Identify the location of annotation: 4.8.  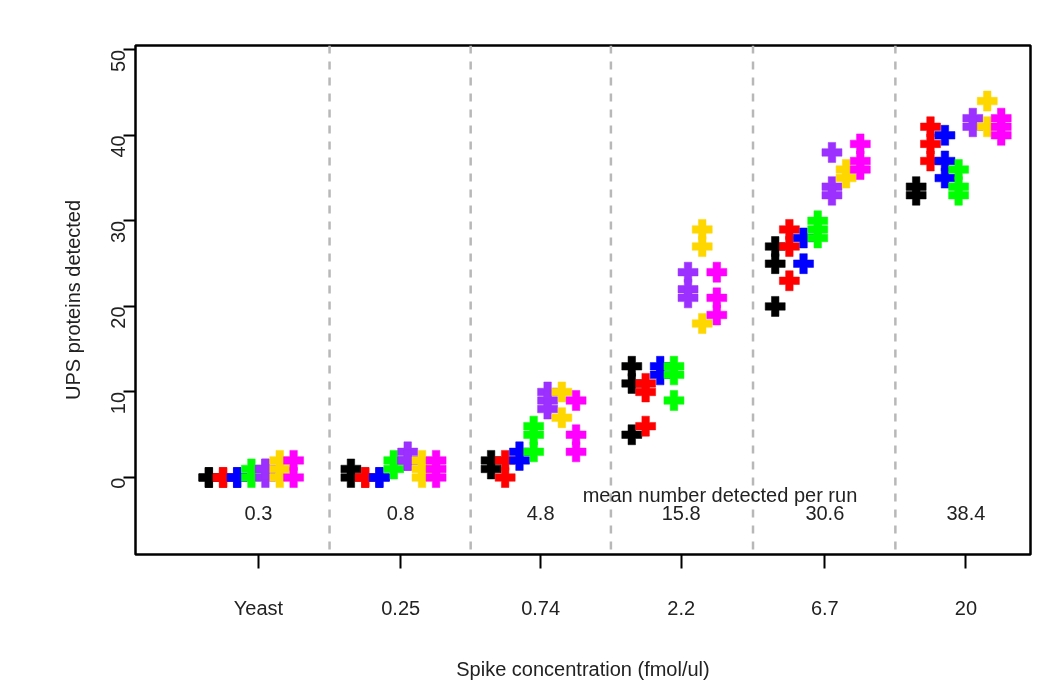
(540, 513).